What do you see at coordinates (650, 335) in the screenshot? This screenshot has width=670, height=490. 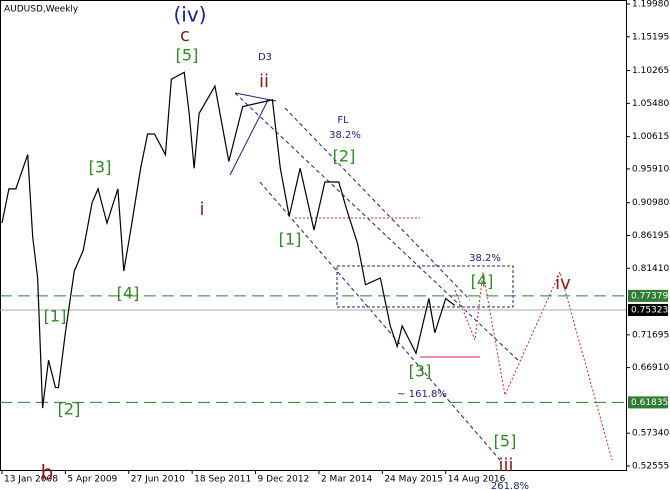 I see `y-tick-label: 0.71695` at bounding box center [650, 335].